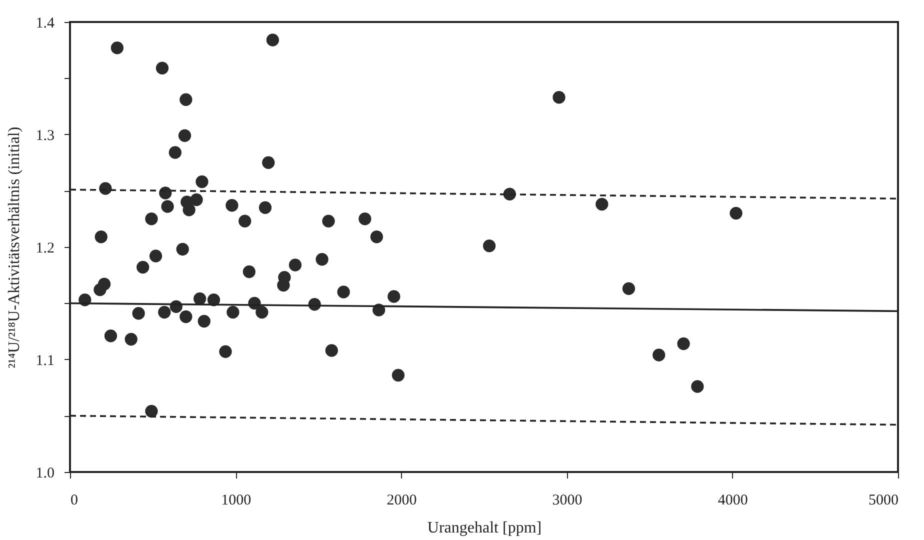  I want to click on x-tick-label: 3000, so click(567, 500).